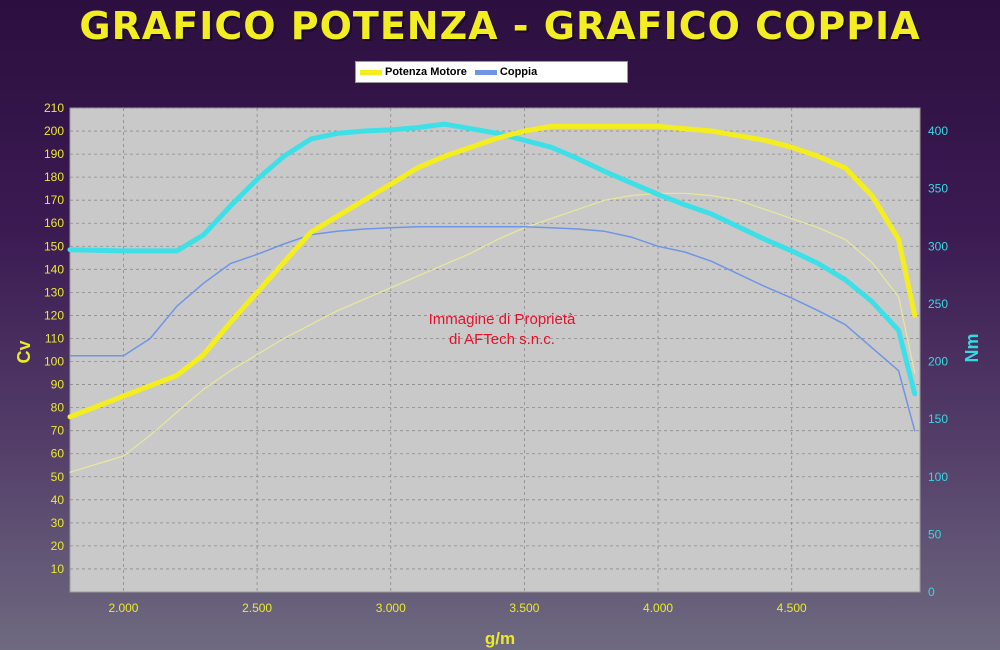  Describe the element at coordinates (58, 569) in the screenshot. I see `y-tick-label: 10` at that location.